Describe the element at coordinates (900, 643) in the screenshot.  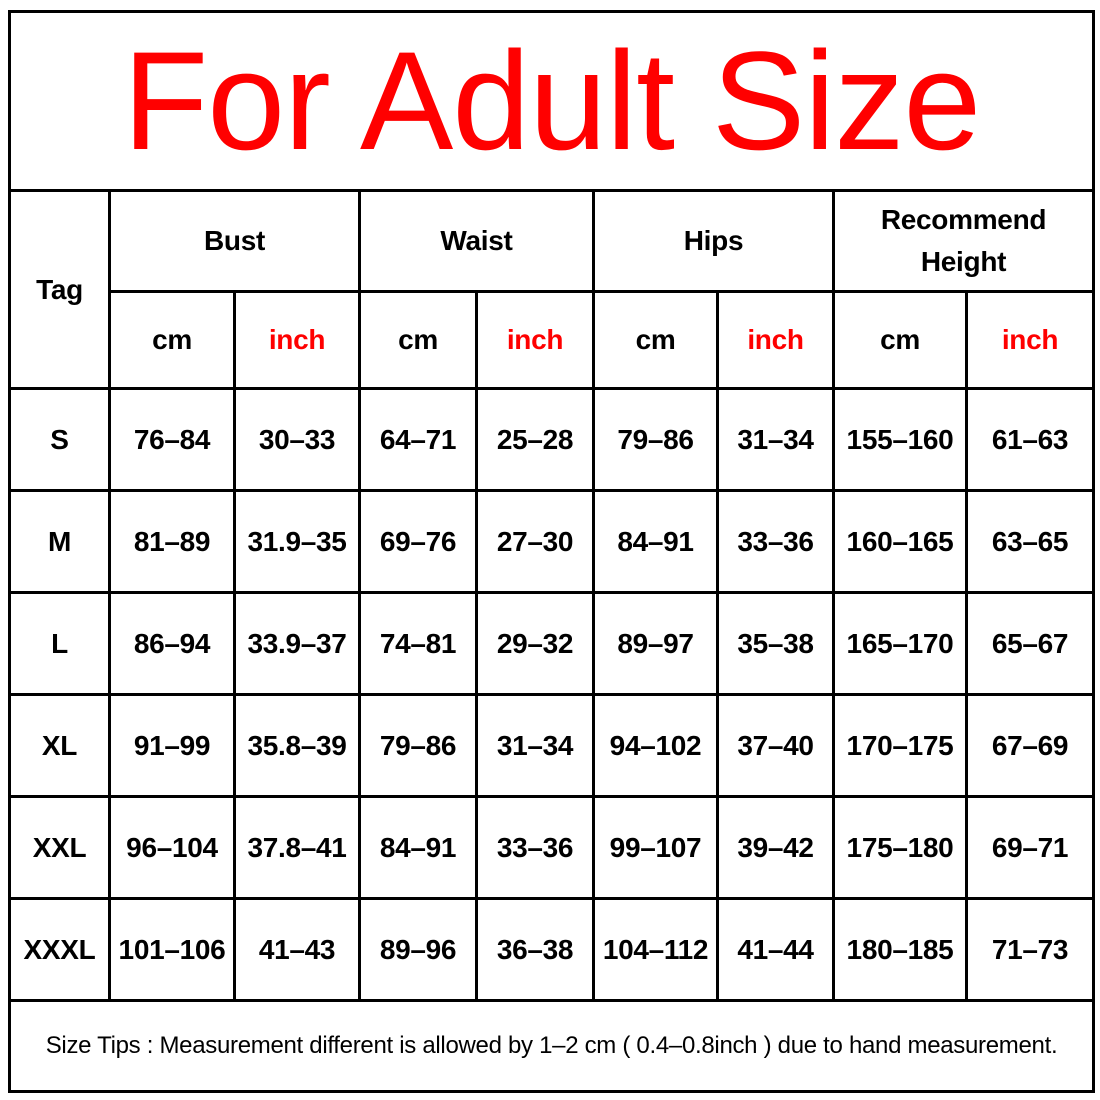
I see `table-cell: 165–170` at that location.